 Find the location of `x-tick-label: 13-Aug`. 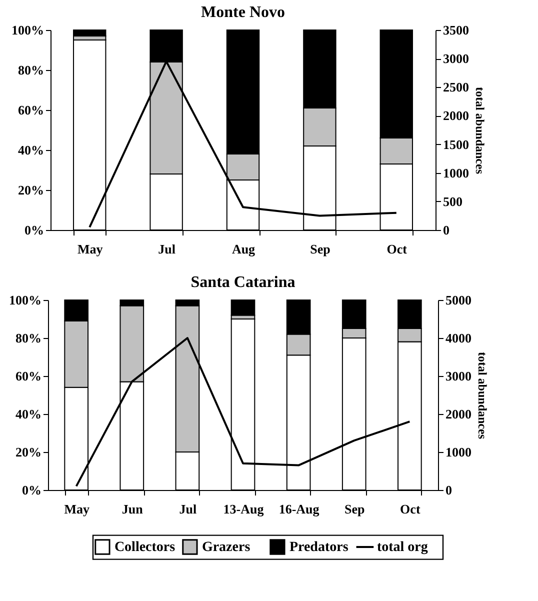

x-tick-label: 13-Aug is located at coordinates (243, 509).